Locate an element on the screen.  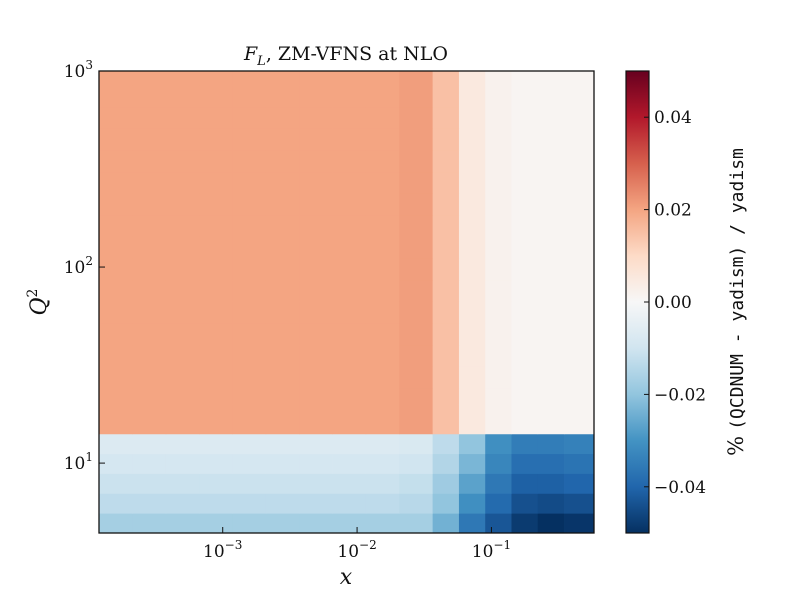
x-tick-label-base: 10 is located at coordinates (348, 552).